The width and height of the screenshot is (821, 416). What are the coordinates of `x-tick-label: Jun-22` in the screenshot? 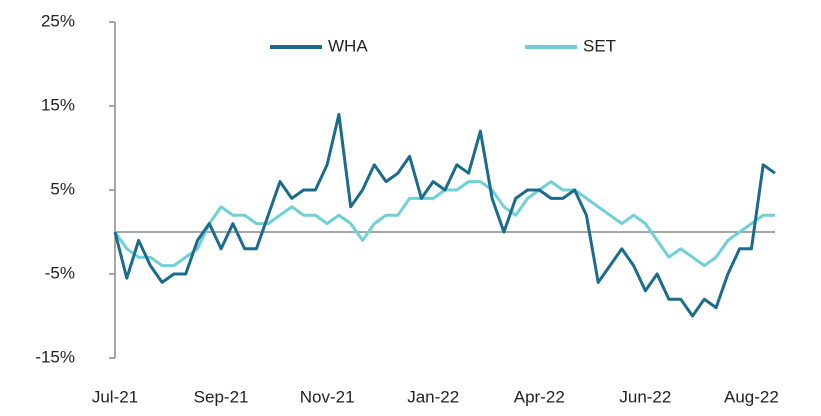 It's located at (645, 396).